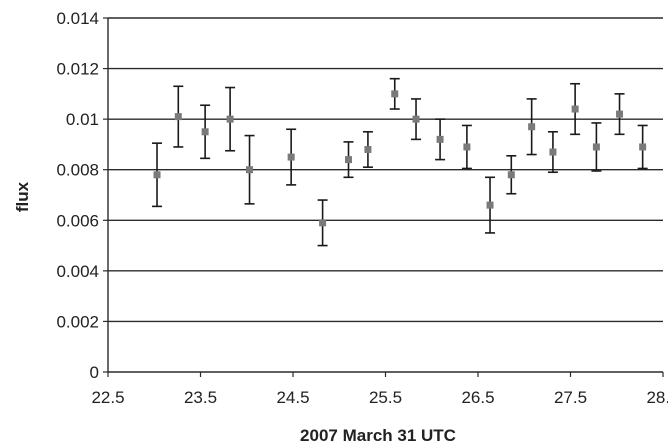 This screenshot has width=668, height=448. What do you see at coordinates (292, 397) in the screenshot?
I see `x-tick-label-2: 24.5` at bounding box center [292, 397].